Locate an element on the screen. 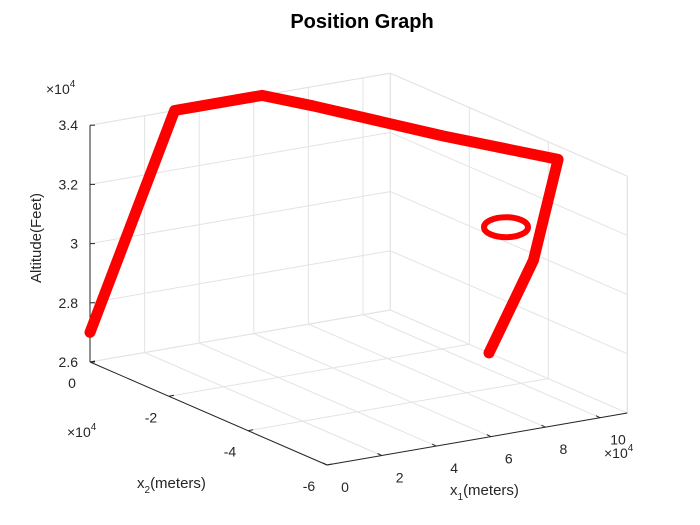  y-exponent-power: 4 is located at coordinates (94, 427).